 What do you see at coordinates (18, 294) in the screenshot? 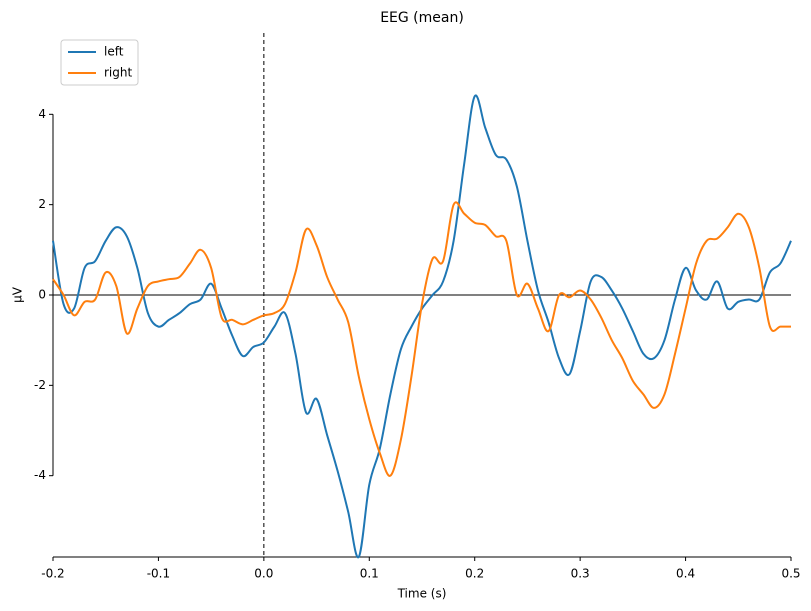
I see `y-axis-label: µV` at bounding box center [18, 294].